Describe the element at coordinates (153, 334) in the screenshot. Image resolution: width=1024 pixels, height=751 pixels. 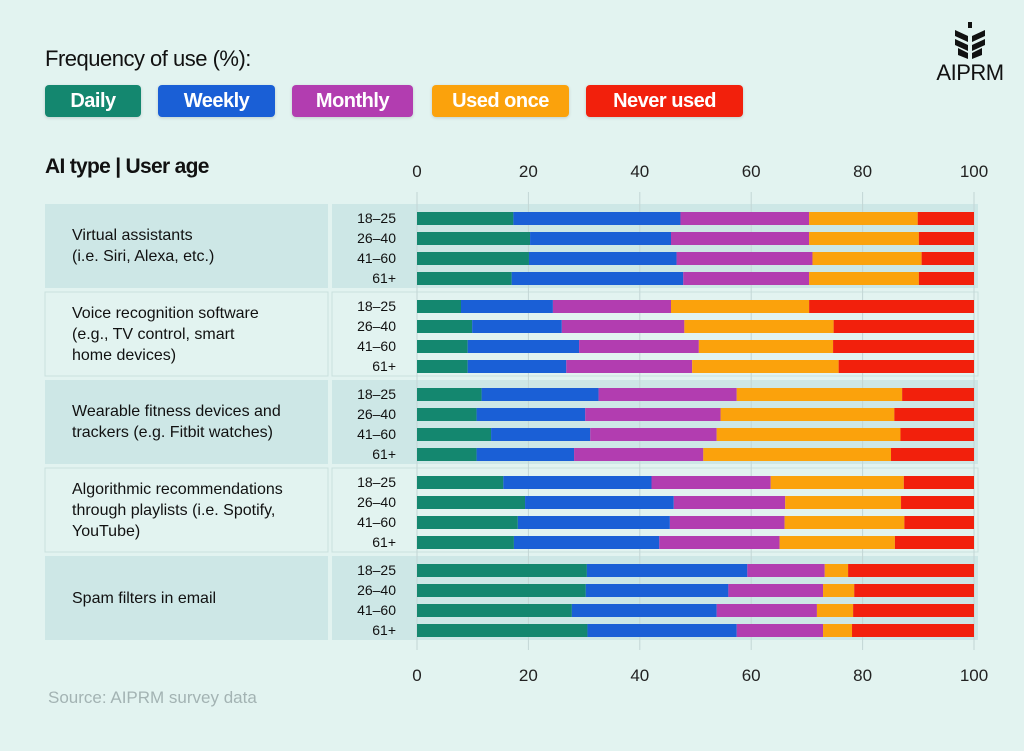
I see `group-label-line: (e.g., TV control, smart` at that location.